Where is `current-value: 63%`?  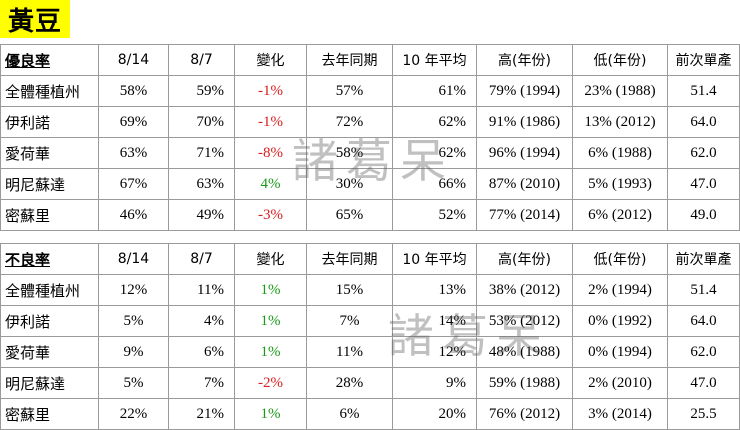
current-value: 63% is located at coordinates (133, 153).